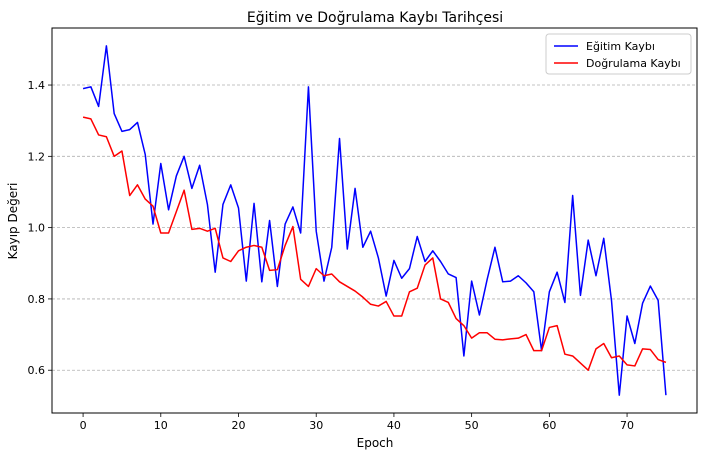 Image resolution: width=705 pixels, height=457 pixels. I want to click on y-axis-ticks: 0.6 0.8 1.0 1.2 1.4, so click(40, 228).